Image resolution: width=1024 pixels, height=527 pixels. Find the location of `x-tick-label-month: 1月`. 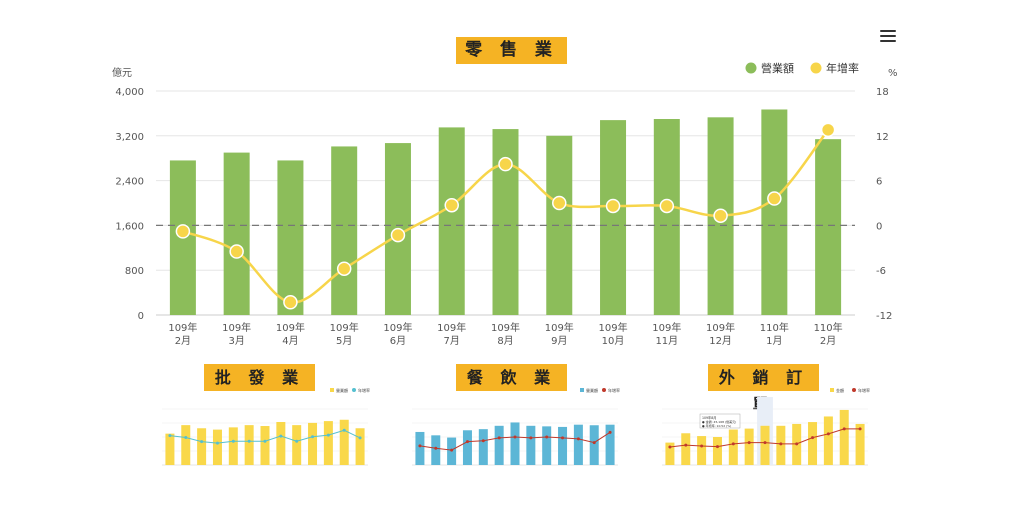

x-tick-label-month: 1月 is located at coordinates (774, 341).